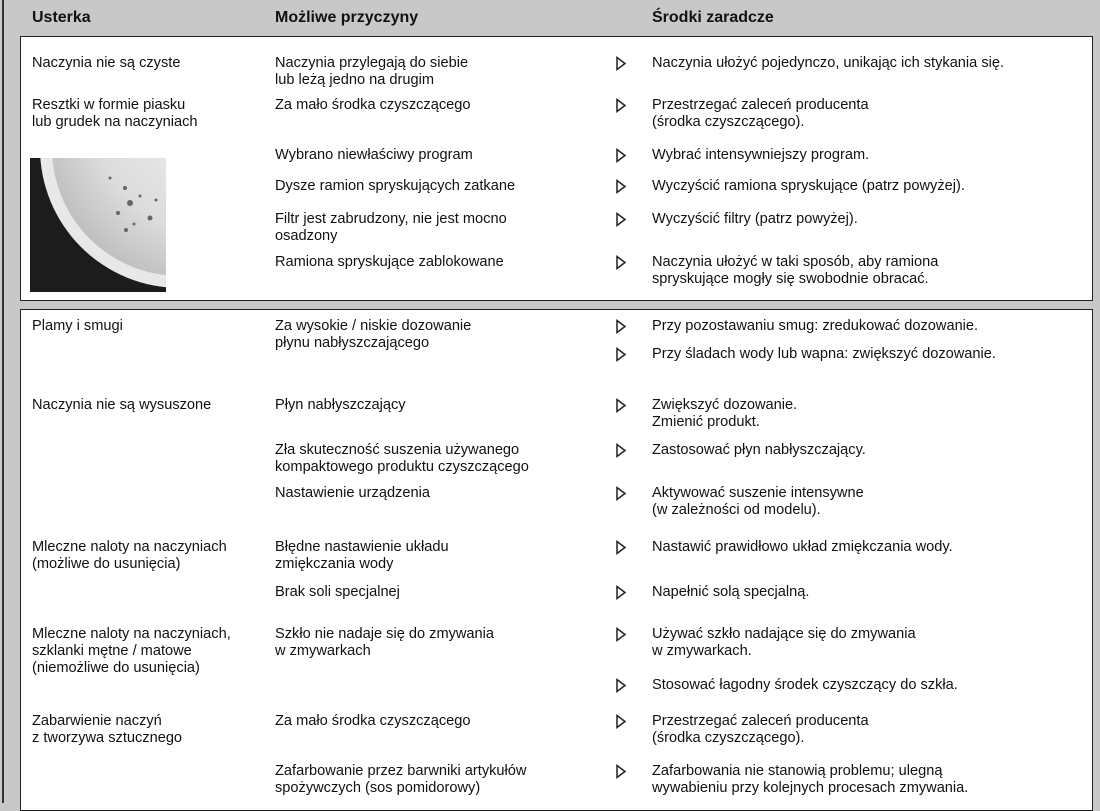  I want to click on header-remedy: Środki zaradcze, so click(713, 17).